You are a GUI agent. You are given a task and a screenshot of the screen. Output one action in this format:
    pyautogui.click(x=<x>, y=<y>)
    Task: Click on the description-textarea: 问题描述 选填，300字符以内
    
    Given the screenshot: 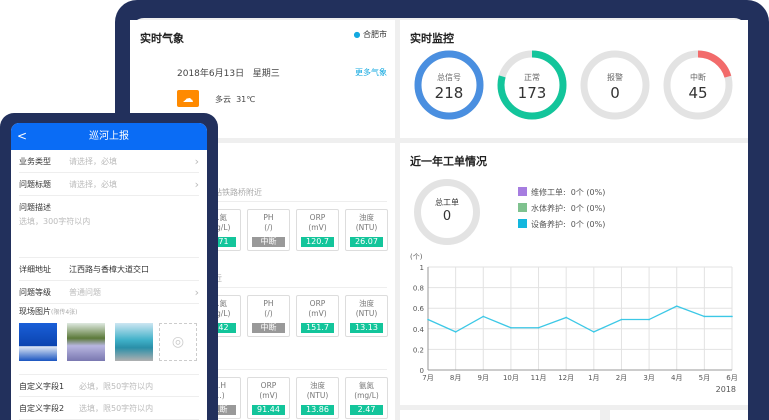 What is the action you would take?
    pyautogui.click(x=109, y=227)
    